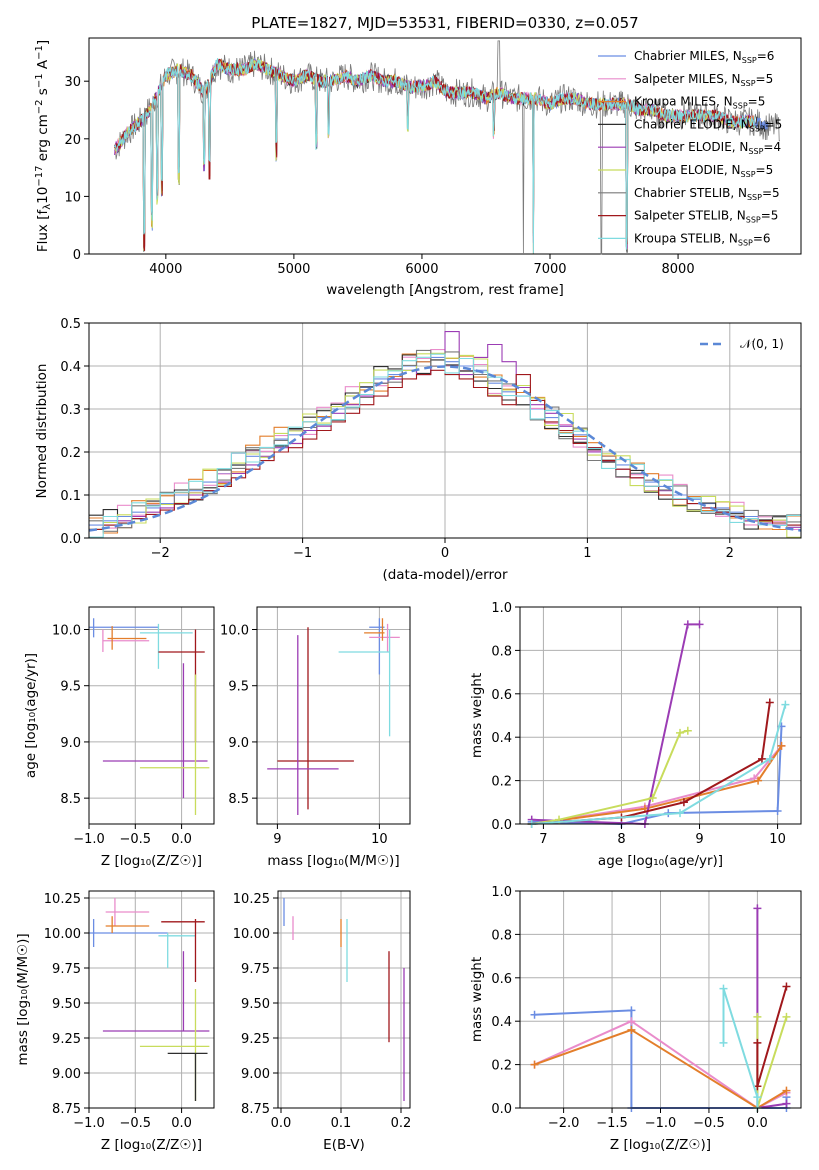 The width and height of the screenshot is (819, 1170). I want to click on spectrum-ylabel: Flux [fλ10−17 erg cm−2 s−1 A−1], so click(43, 146).